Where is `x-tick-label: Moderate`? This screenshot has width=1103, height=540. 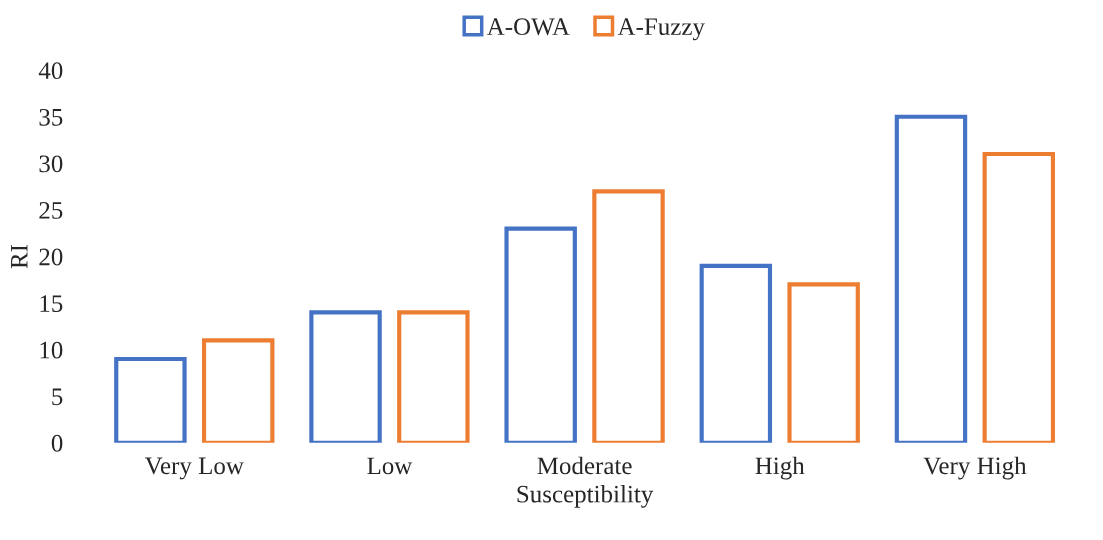
x-tick-label: Moderate is located at coordinates (584, 465).